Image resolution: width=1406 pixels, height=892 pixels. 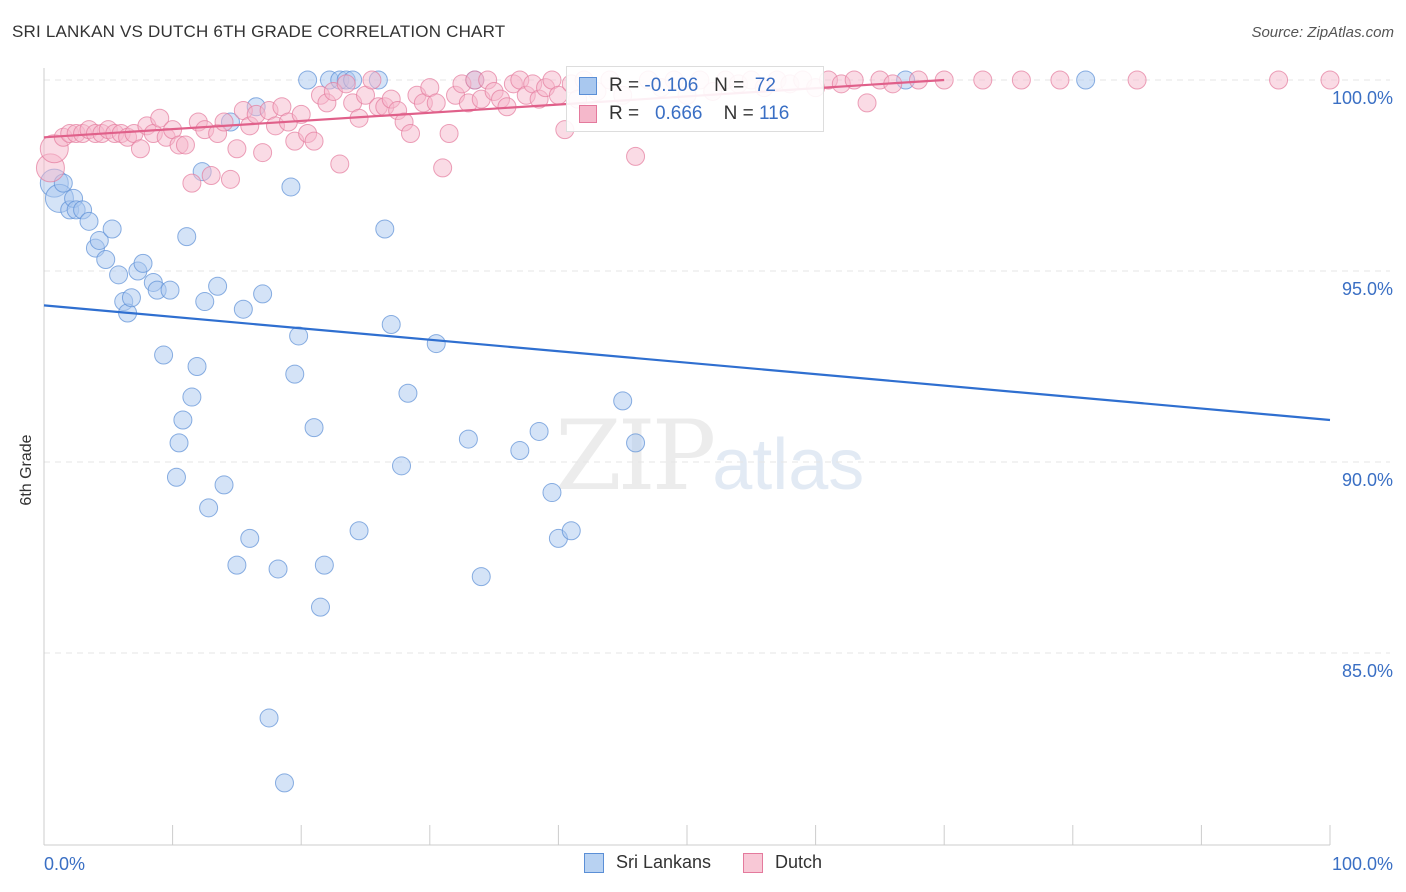 I want to click on watermark-atlas: atlas, so click(x=788, y=465).